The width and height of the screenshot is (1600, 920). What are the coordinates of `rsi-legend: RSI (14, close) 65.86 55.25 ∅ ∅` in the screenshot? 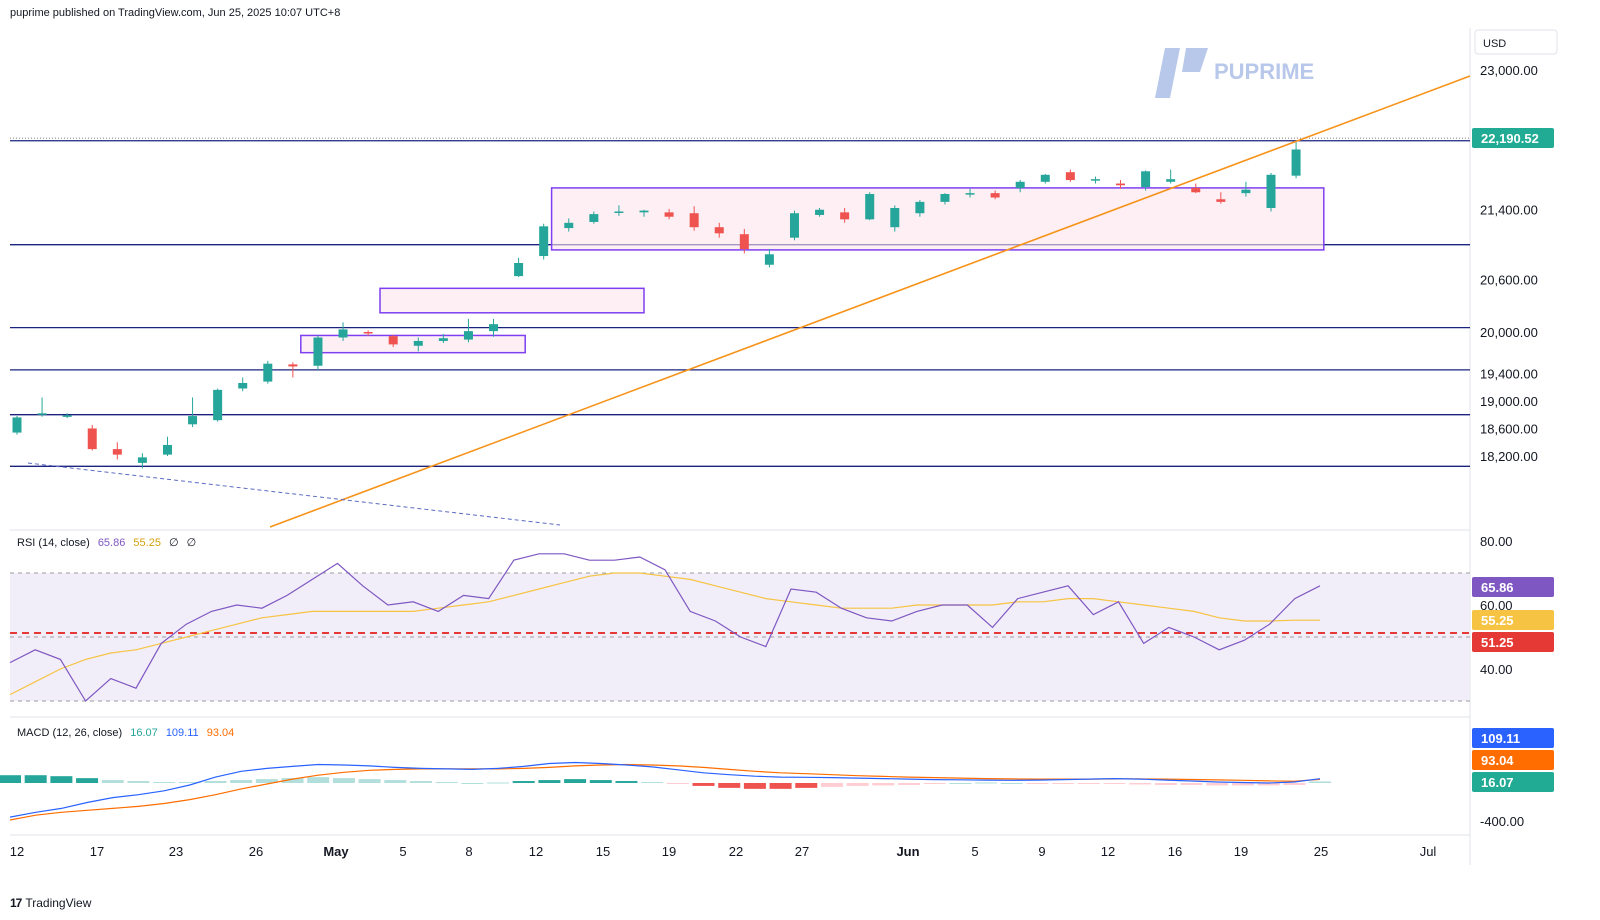 It's located at (106, 543).